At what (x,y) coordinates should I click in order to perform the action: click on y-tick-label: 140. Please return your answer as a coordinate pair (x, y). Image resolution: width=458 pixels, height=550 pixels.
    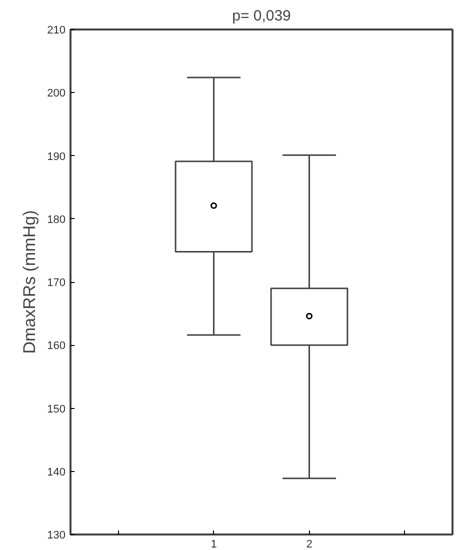
    Looking at the image, I should click on (56, 472).